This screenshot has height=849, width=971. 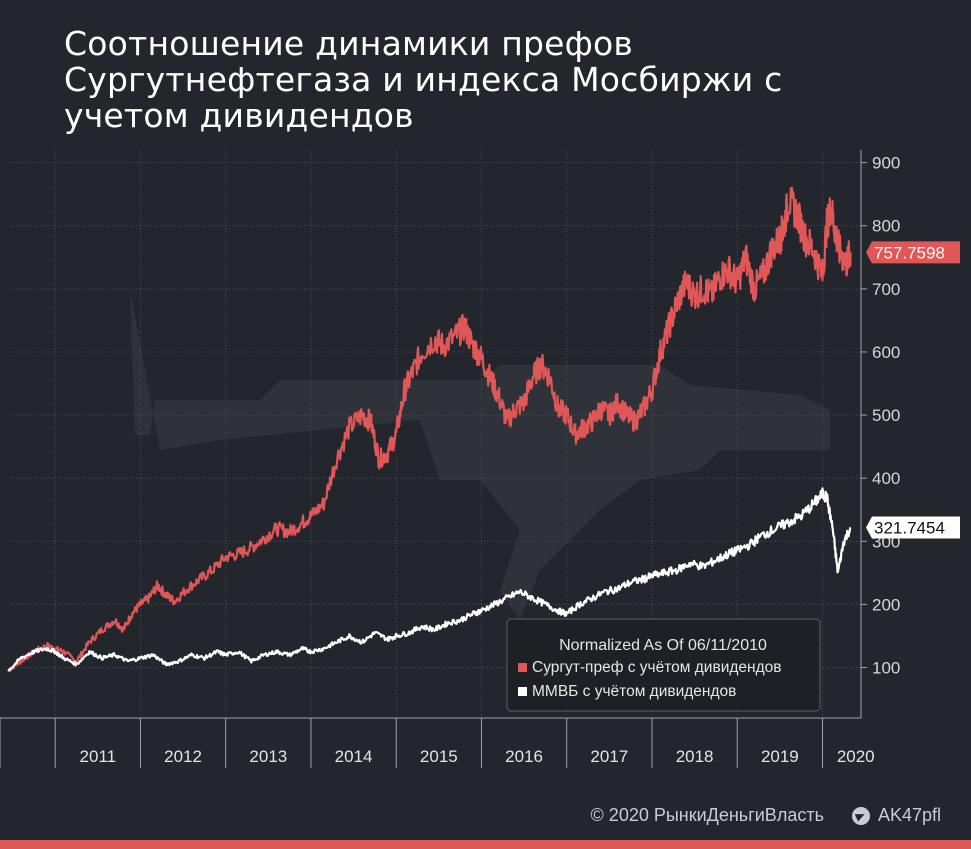 What do you see at coordinates (780, 756) in the screenshot?
I see `x-tick-label-2019: 2019` at bounding box center [780, 756].